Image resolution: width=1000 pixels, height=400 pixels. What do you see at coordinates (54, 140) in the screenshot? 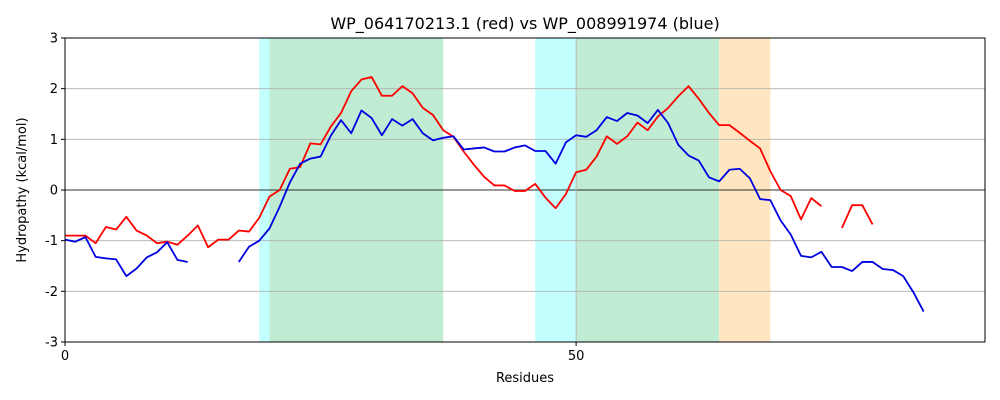
I see `y-tick-label: 1` at bounding box center [54, 140].